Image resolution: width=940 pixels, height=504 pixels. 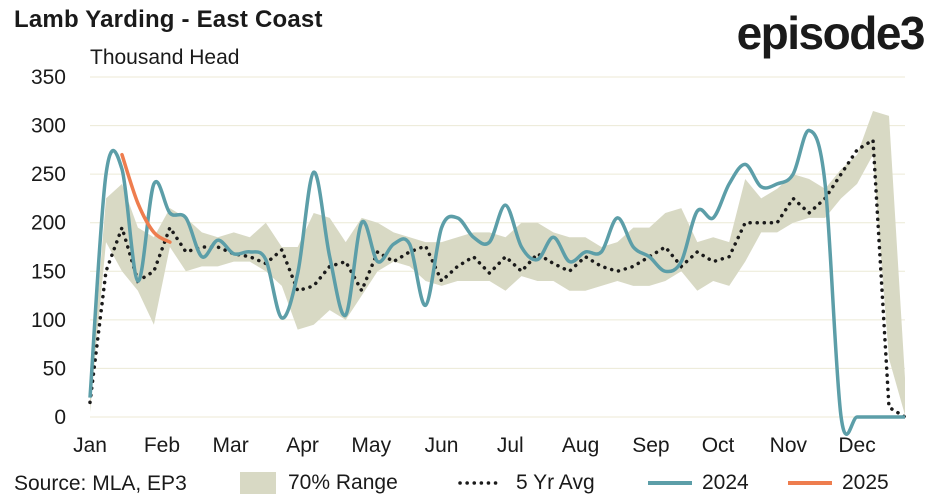 What do you see at coordinates (168, 19) in the screenshot?
I see `chart-title: Lamb Yarding - East Coast` at bounding box center [168, 19].